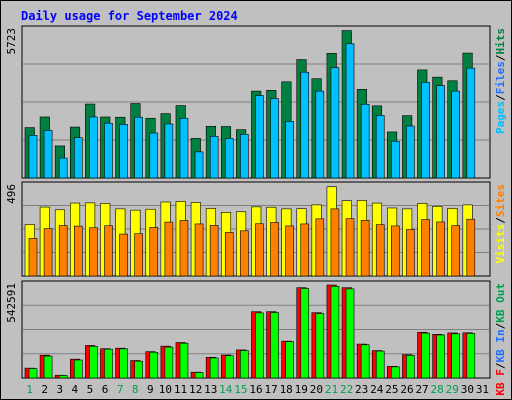 This screenshot has height=400, width=512. What do you see at coordinates (316, 389) in the screenshot?
I see `x-tick-label: 20` at bounding box center [316, 389].